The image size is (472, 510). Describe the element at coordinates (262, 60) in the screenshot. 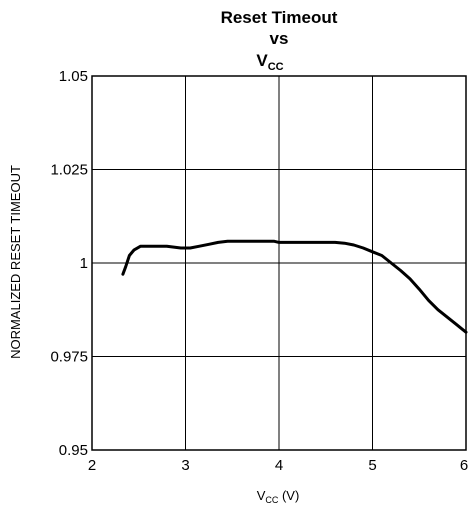

I see `chart-title-line3-main: V` at that location.